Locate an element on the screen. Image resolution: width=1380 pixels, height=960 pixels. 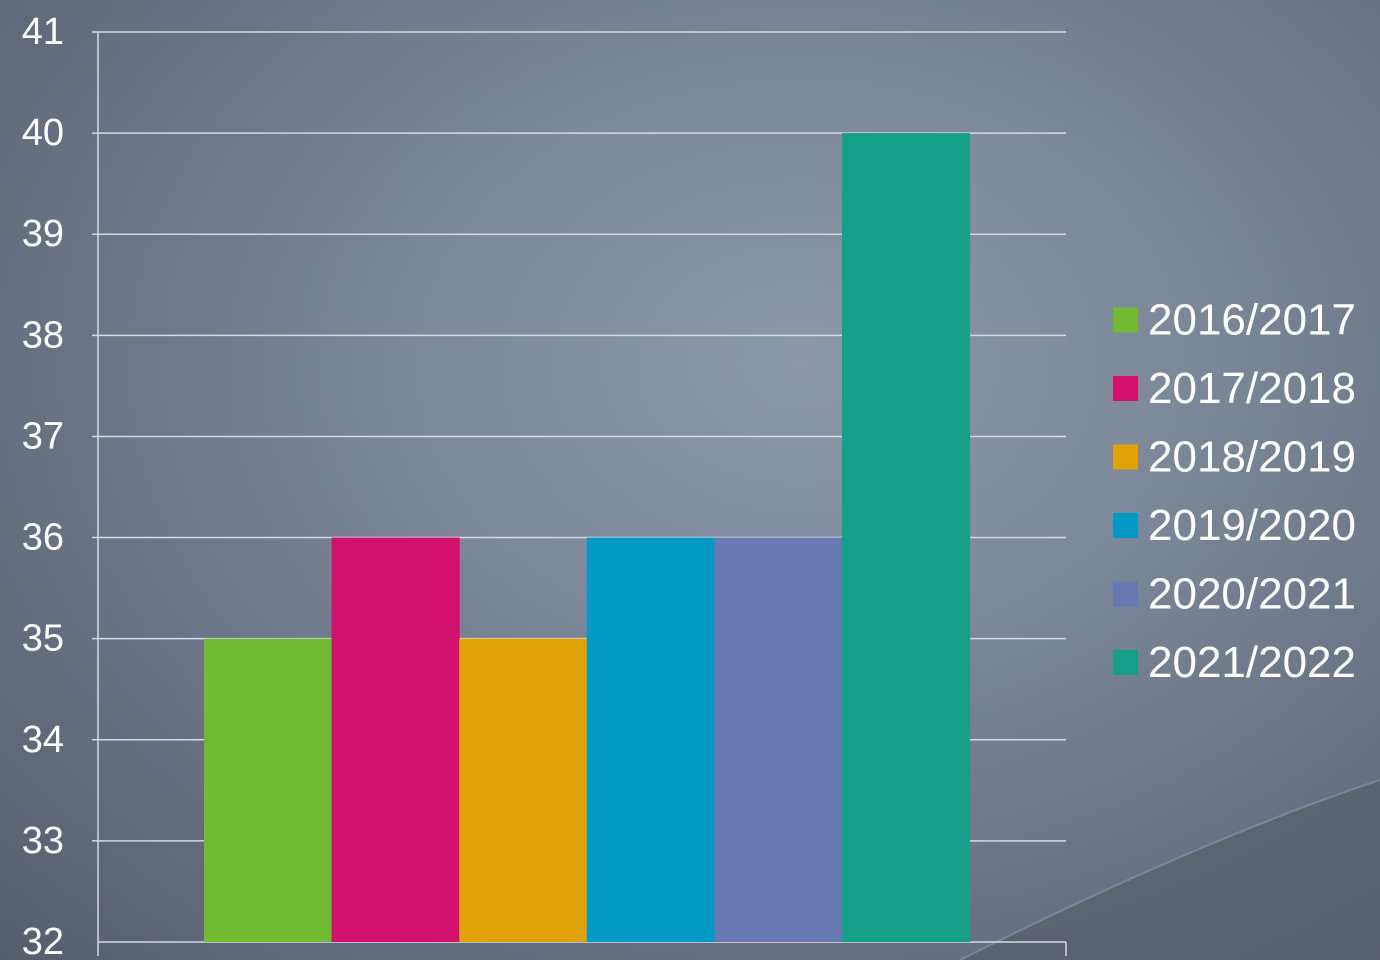
y-tick-label: 33 is located at coordinates (43, 841).